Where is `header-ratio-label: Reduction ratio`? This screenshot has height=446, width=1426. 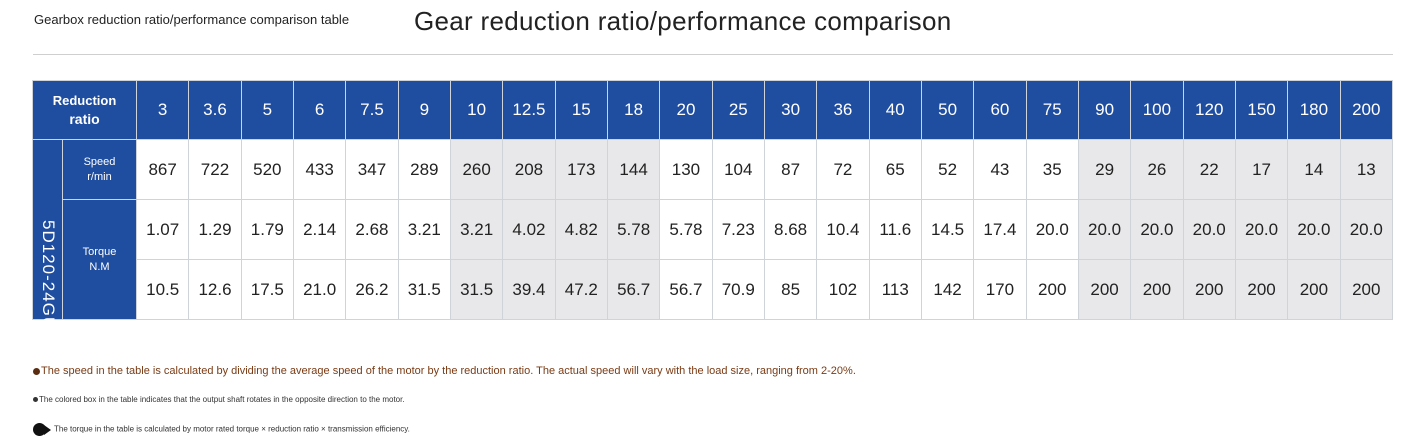
header-ratio-label: Reduction ratio is located at coordinates (84, 110).